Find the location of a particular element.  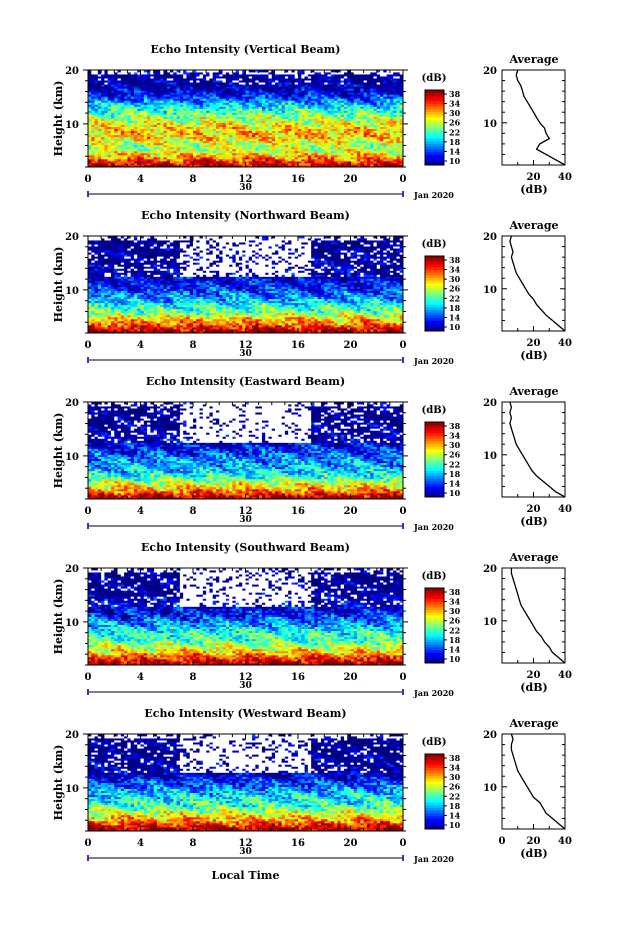

colorbar-tick-label: 34 is located at coordinates (455, 104).